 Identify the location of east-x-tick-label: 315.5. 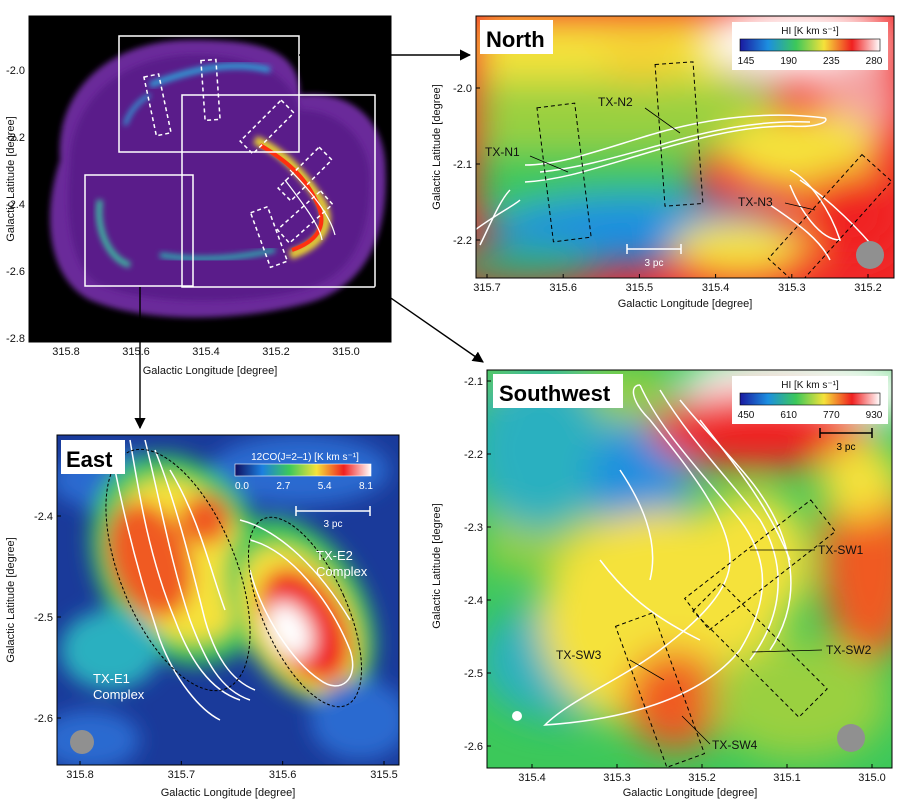
(384, 775).